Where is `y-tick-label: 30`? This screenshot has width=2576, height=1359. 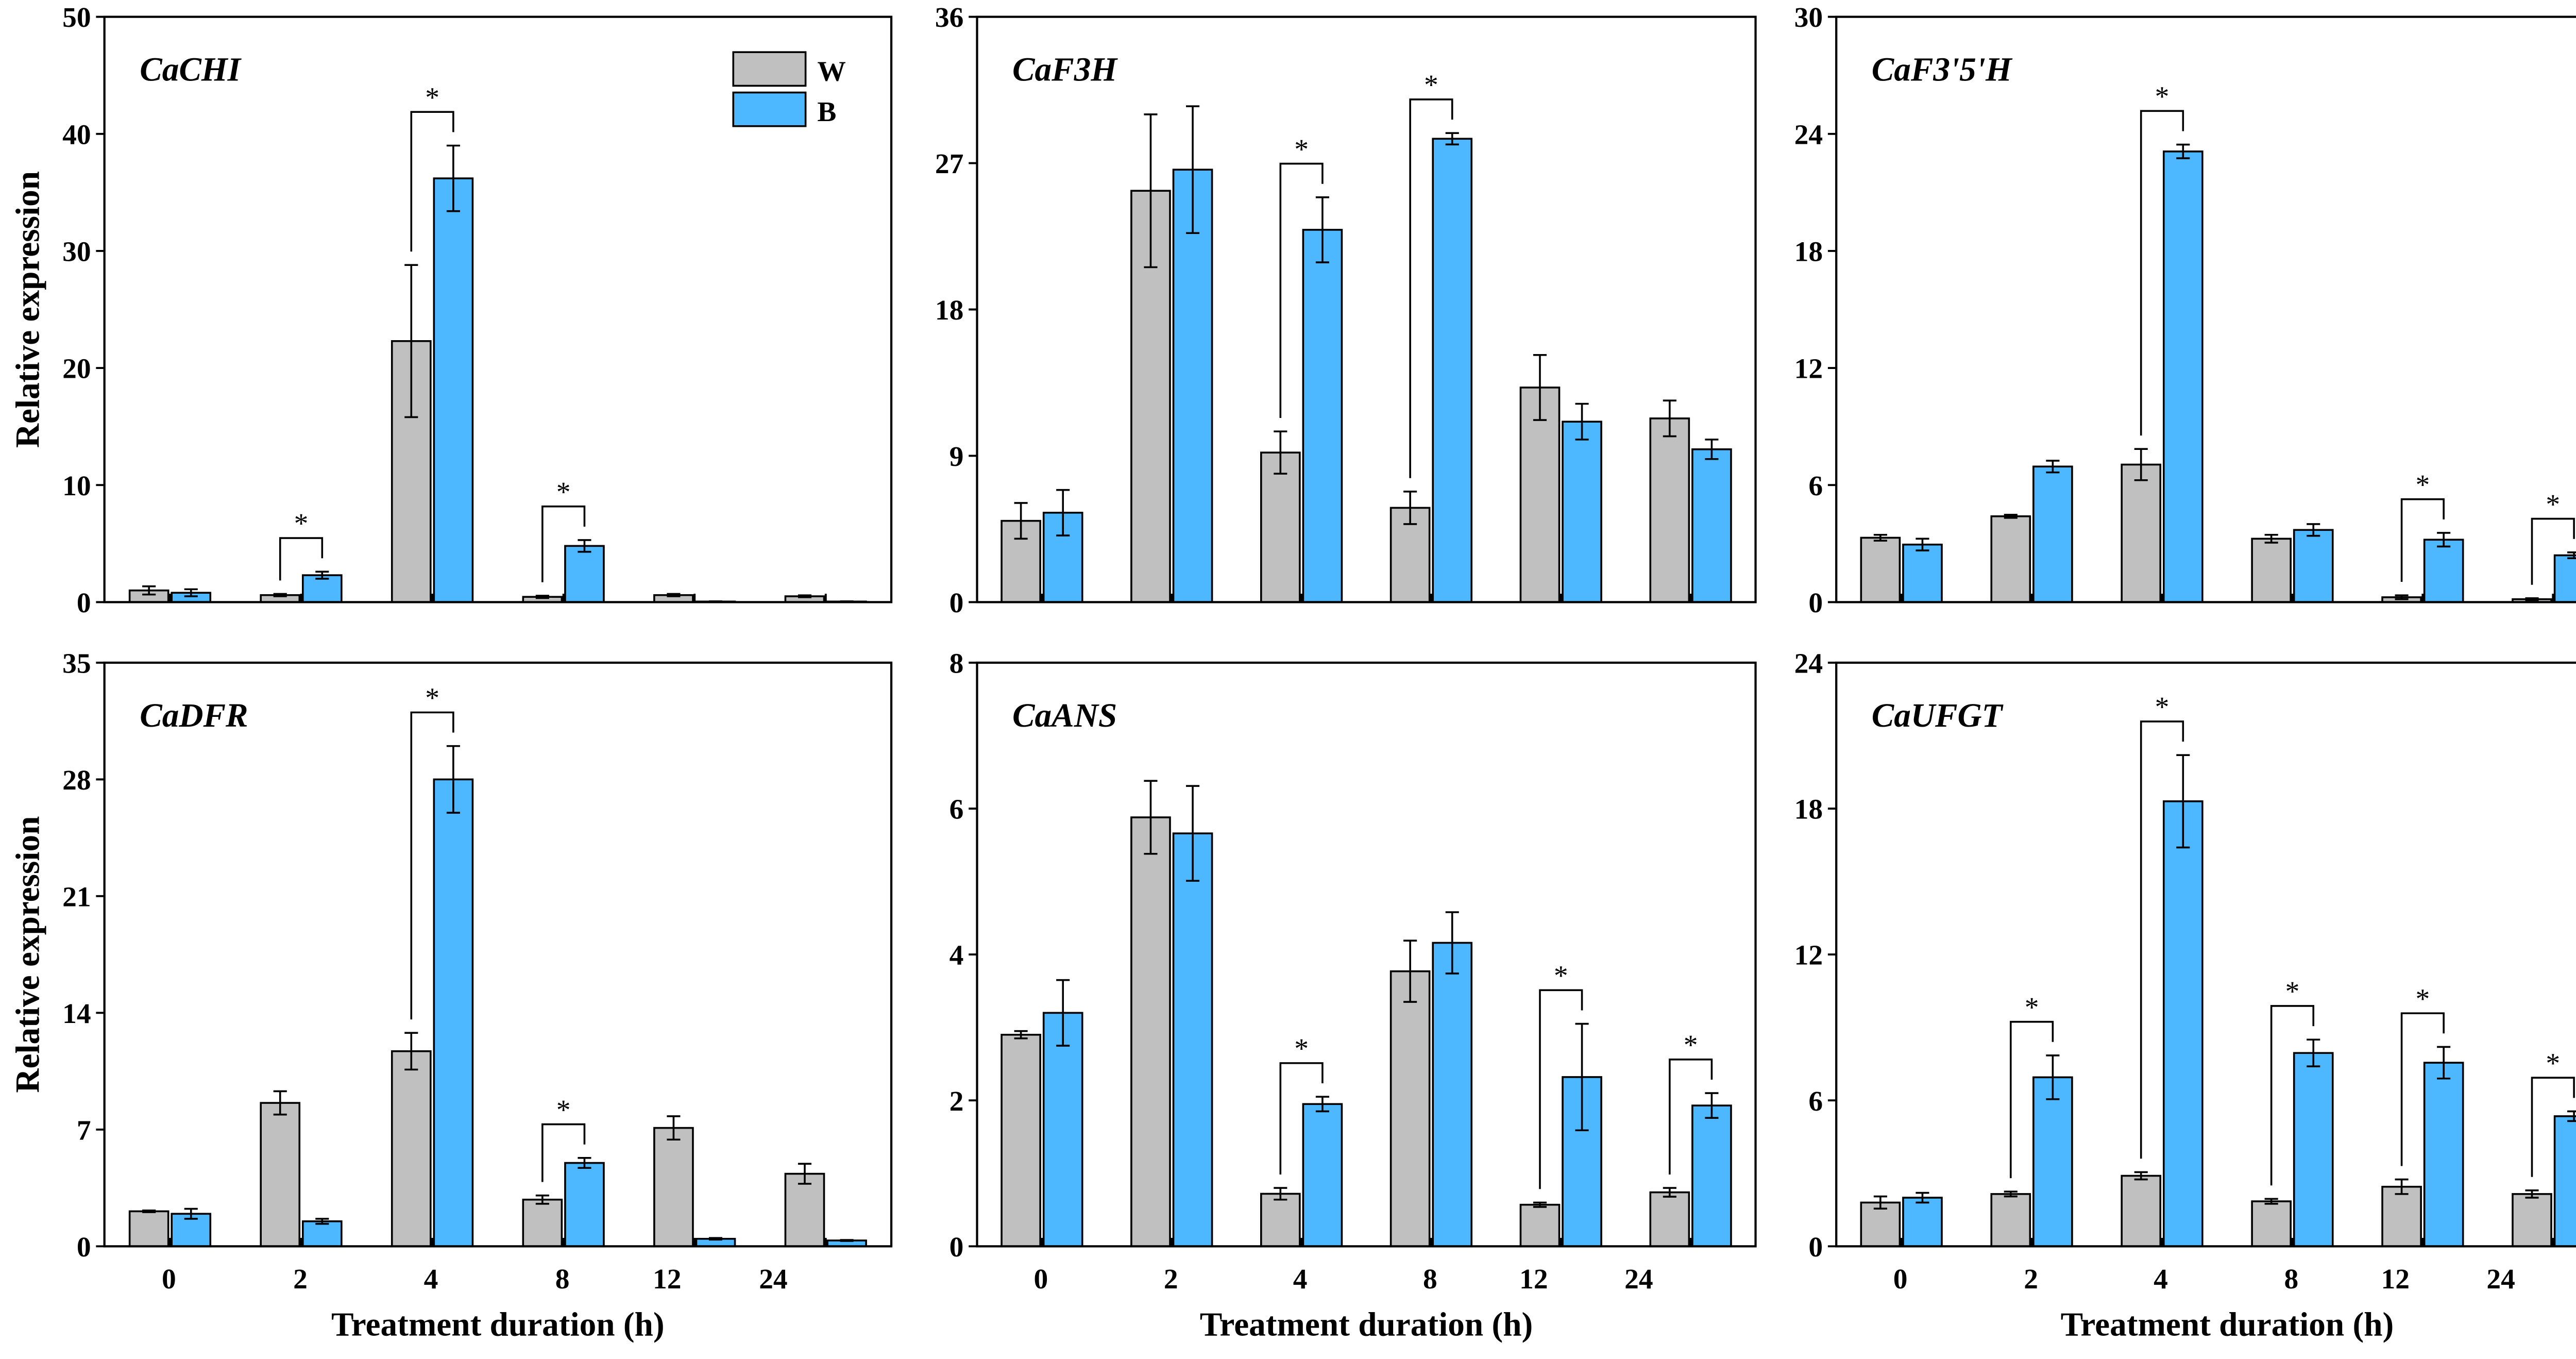 y-tick-label: 30 is located at coordinates (1808, 17).